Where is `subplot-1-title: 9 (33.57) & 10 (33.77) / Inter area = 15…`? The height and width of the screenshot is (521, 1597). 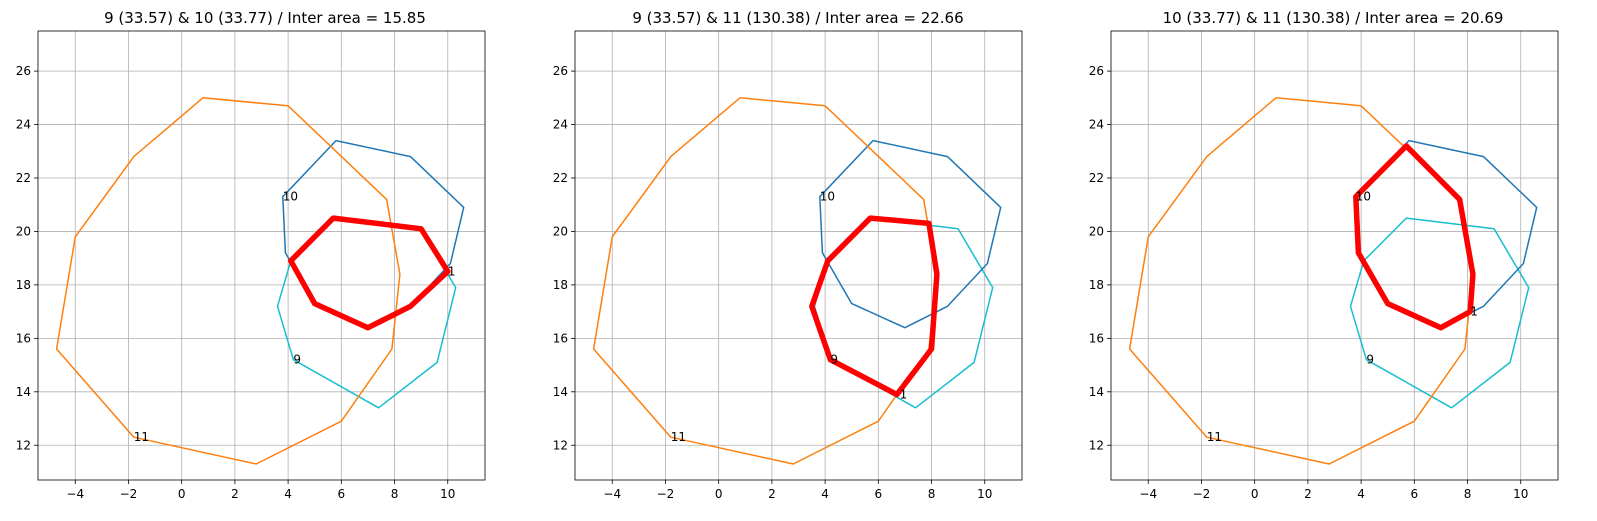
subplot-1-title: 9 (33.57) & 10 (33.77) / Inter area = 15… is located at coordinates (265, 18).